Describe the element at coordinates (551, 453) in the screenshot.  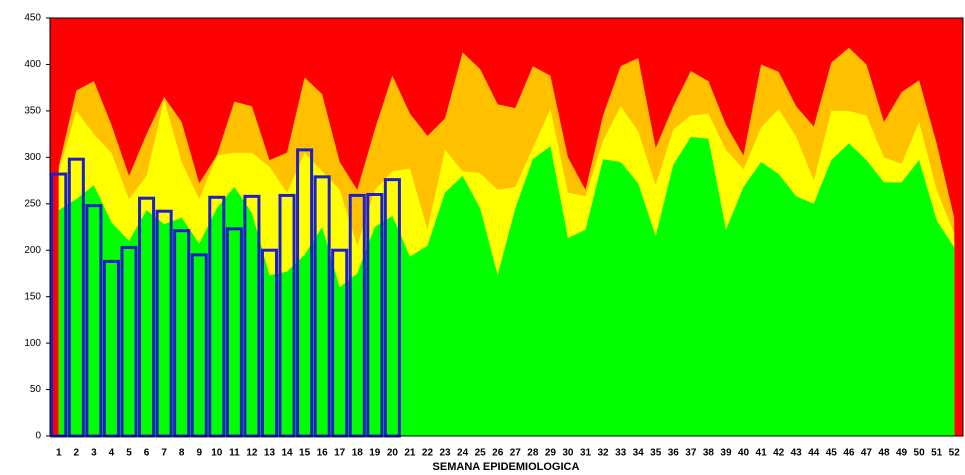
I see `x-tick-label: 29` at that location.